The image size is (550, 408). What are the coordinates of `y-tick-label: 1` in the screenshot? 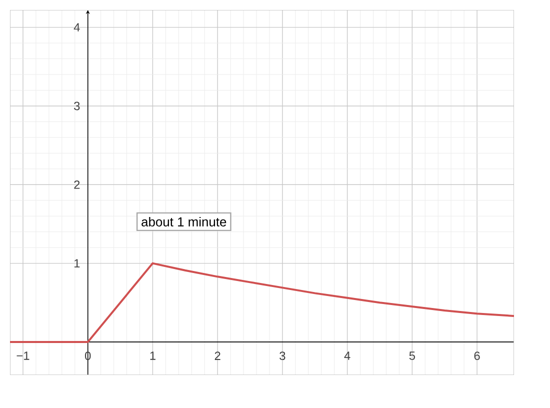 It's located at (77, 263).